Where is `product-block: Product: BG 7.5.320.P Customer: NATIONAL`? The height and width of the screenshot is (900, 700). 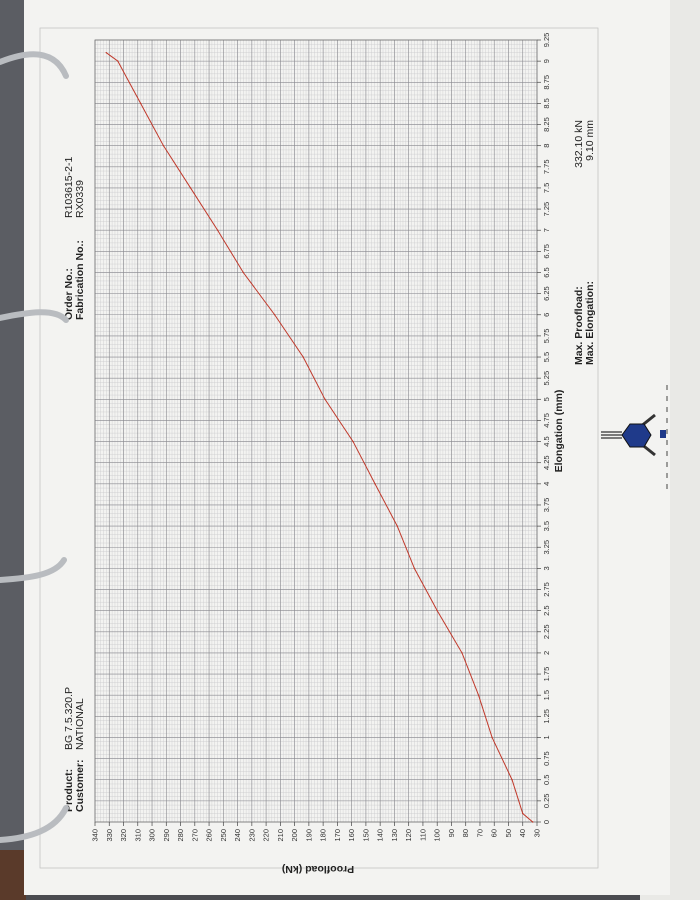
product-block: Product: BG 7.5.320.P Customer: NATIONAL is located at coordinates (74, 749).